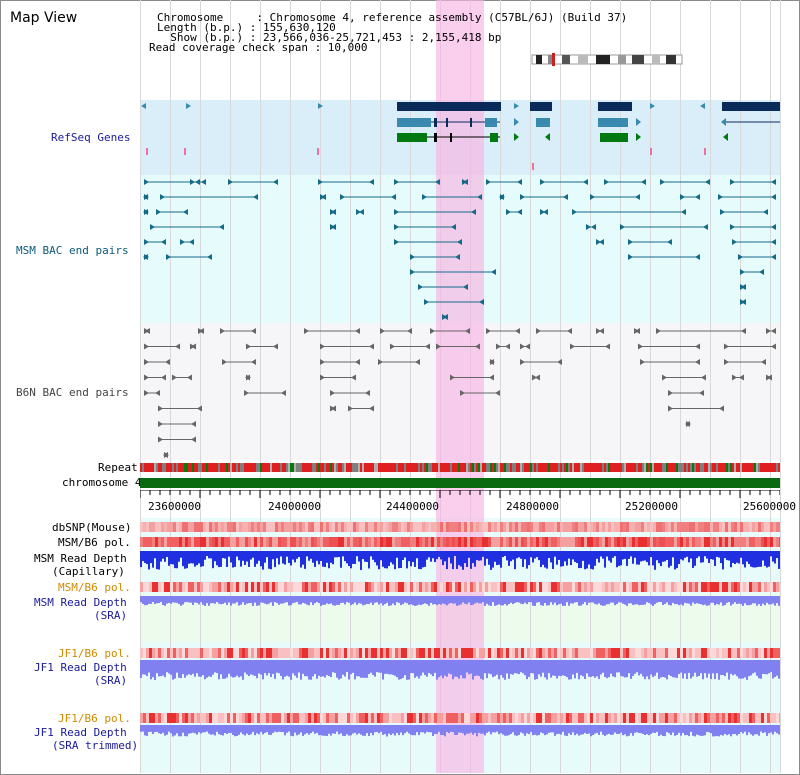 This screenshot has width=800, height=775. Describe the element at coordinates (80, 667) in the screenshot. I see `track-label-jf1-depth: JF1 Read Depth` at that location.